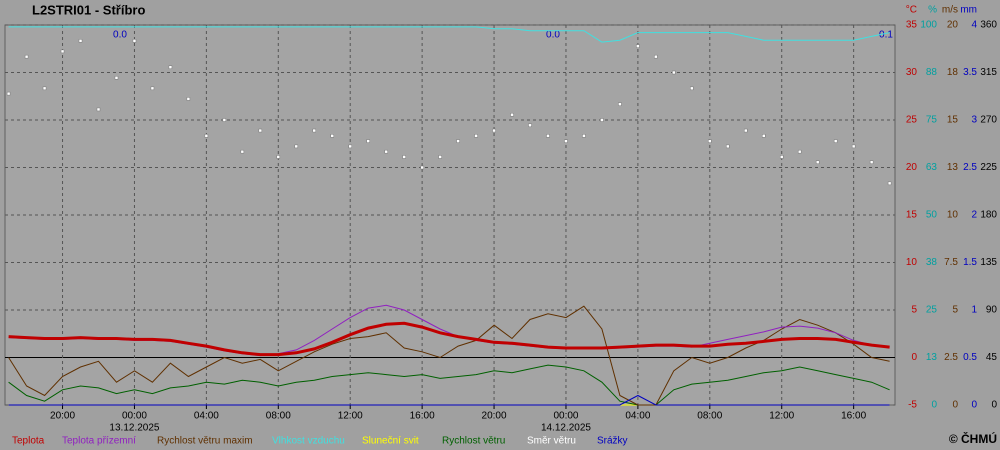  Describe the element at coordinates (88, 9) in the screenshot. I see `chart-title: L2STRI01 - Stříbro` at that location.